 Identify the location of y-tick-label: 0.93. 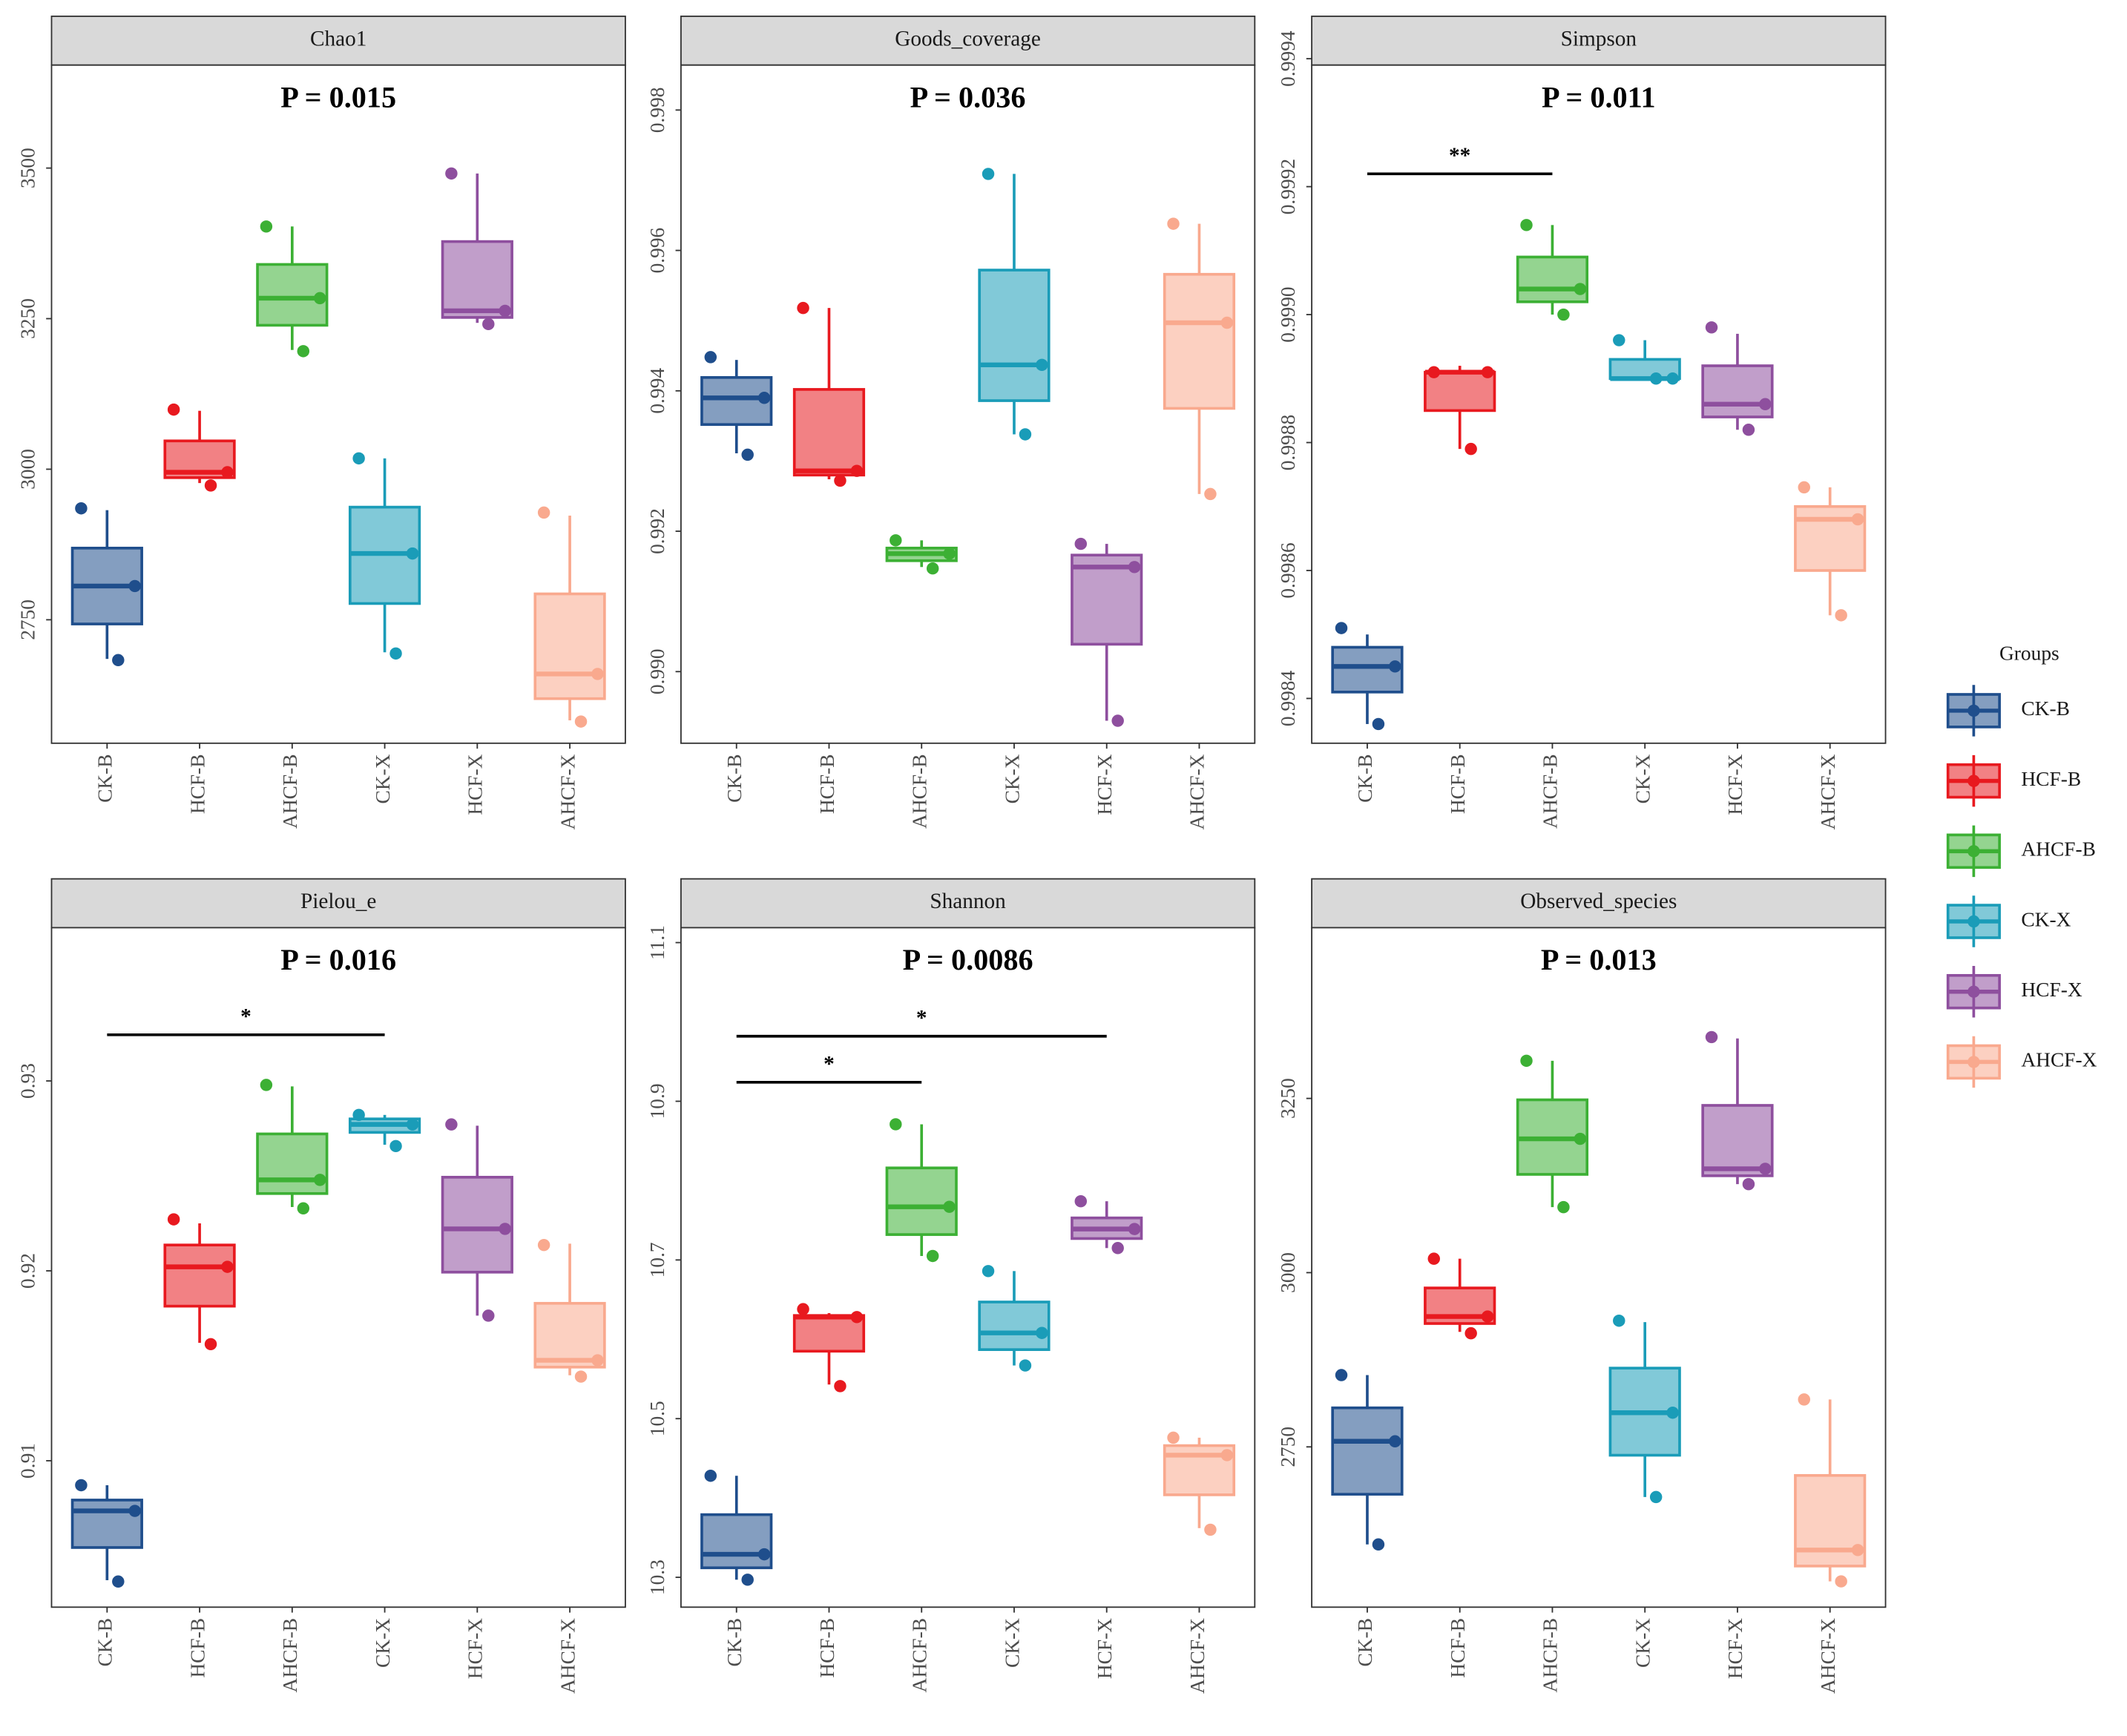
(28, 1081).